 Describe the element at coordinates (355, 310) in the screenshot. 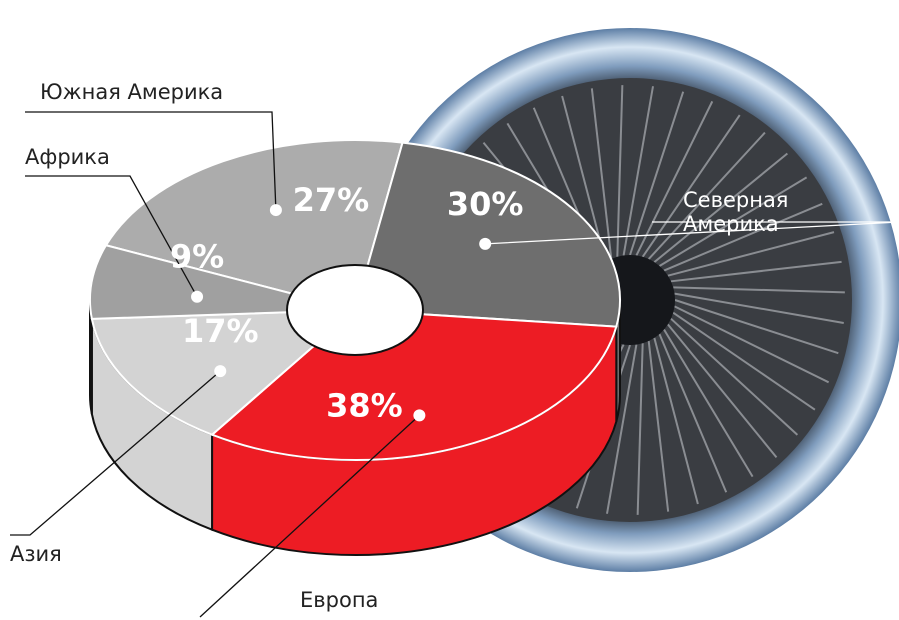

I see `pie-hole` at that location.